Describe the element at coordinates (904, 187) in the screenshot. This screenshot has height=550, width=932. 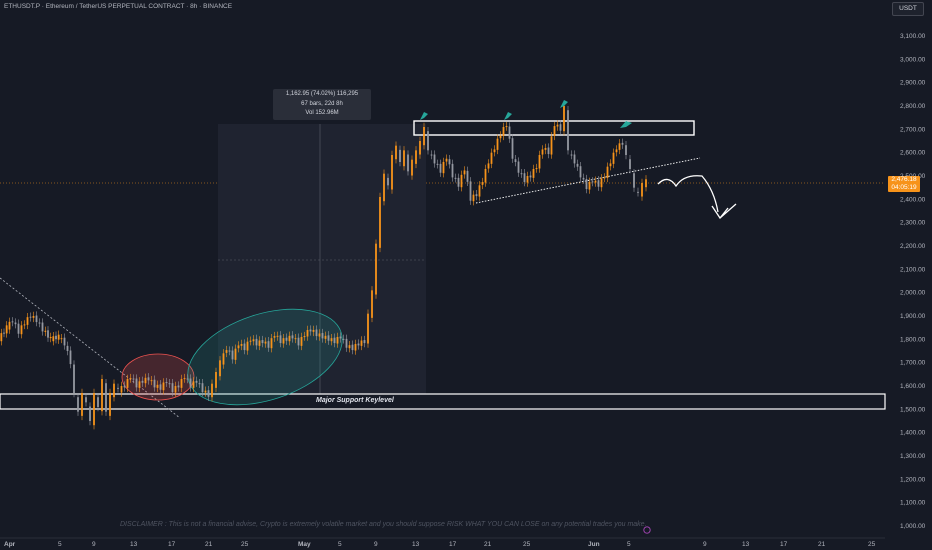
I see `bar-countdown: 04:05:19` at that location.